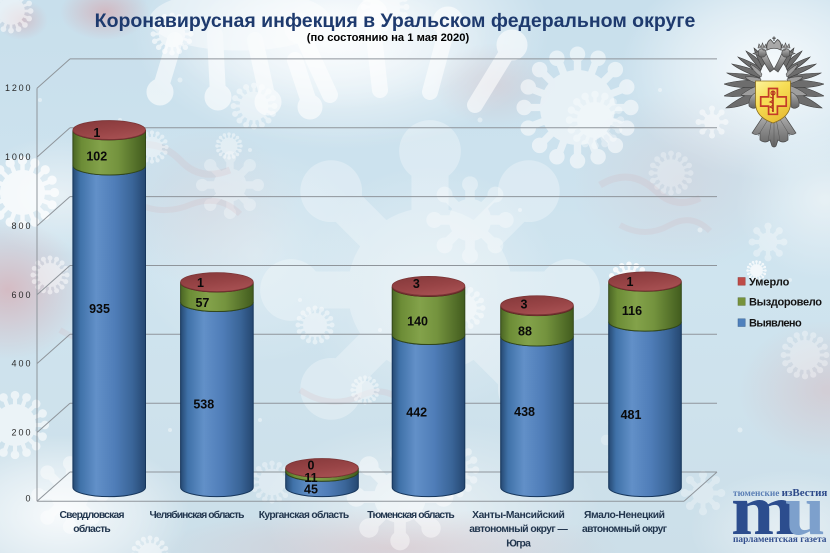 This screenshot has height=553, width=830. I want to click on svg-text: 538, so click(203, 404).